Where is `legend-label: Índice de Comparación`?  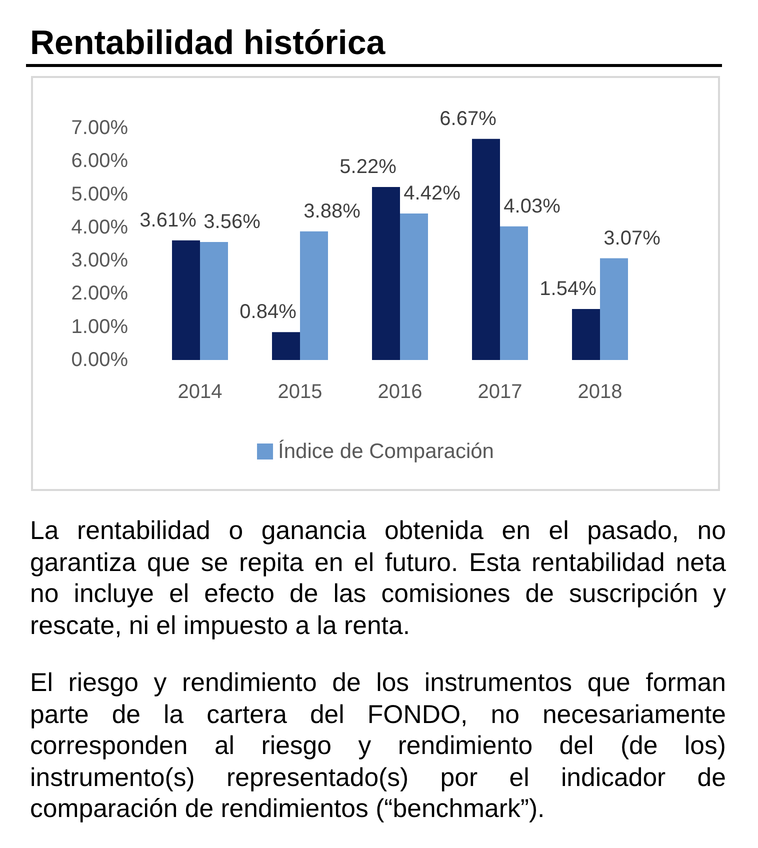
legend-label: Índice de Comparación is located at coordinates (386, 451).